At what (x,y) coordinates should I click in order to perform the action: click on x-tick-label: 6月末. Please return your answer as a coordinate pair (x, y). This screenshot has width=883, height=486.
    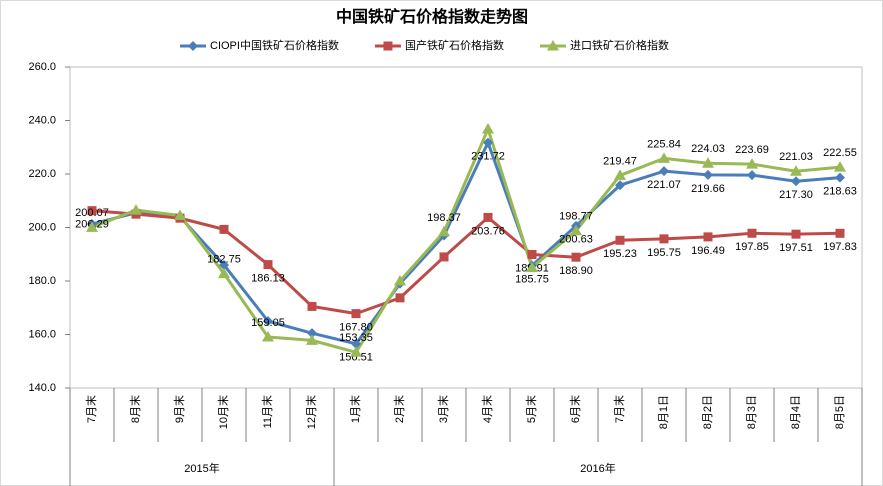
    Looking at the image, I should click on (575, 409).